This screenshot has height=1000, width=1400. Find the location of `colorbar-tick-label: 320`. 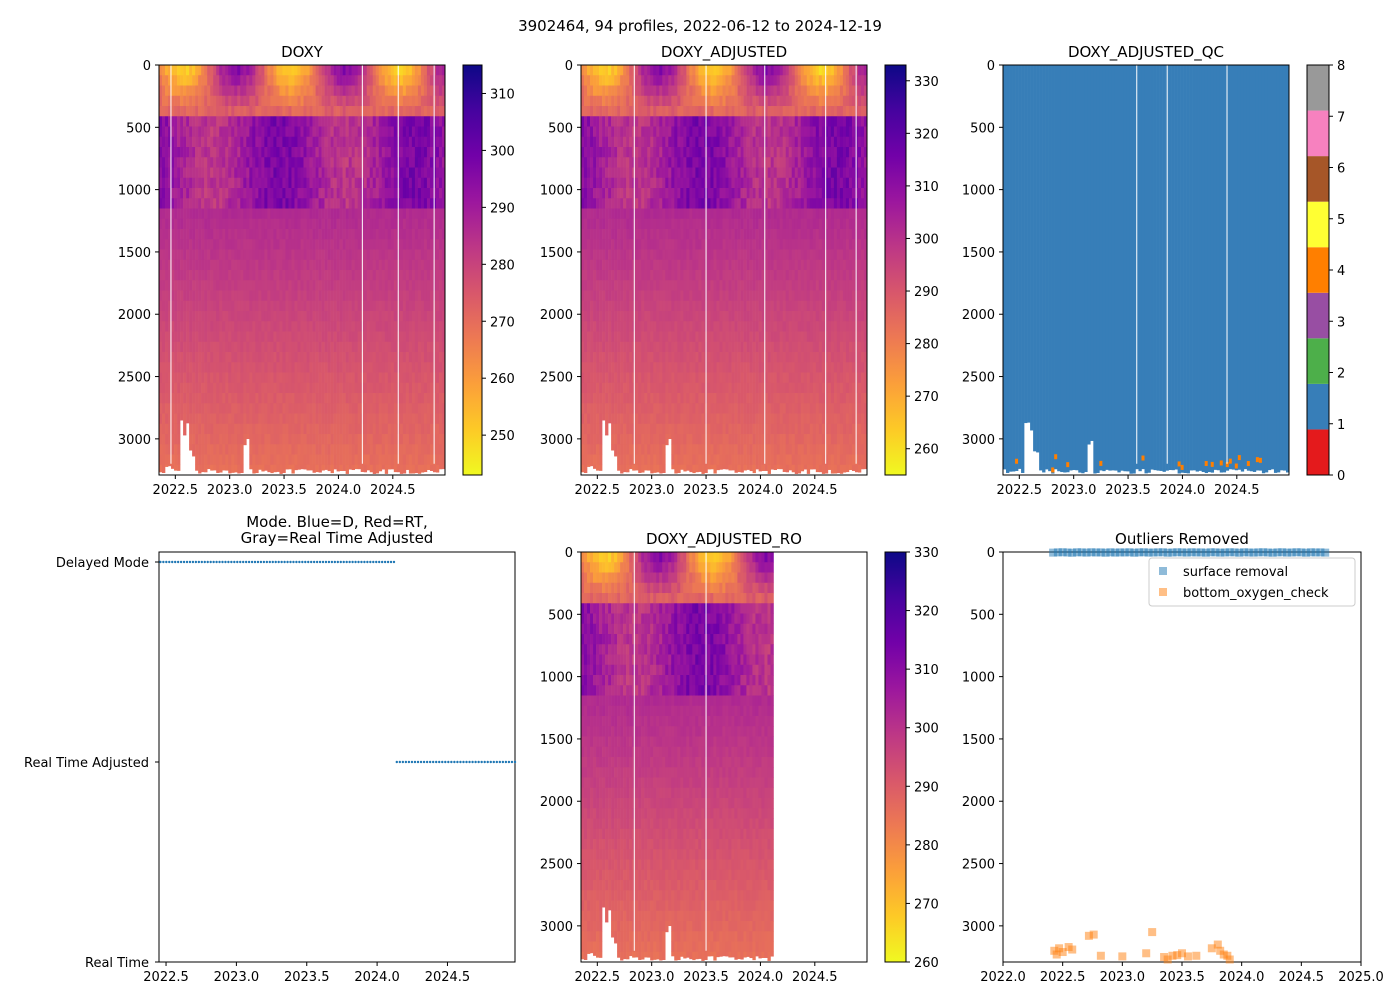

colorbar-tick-label: 320 is located at coordinates (926, 612).